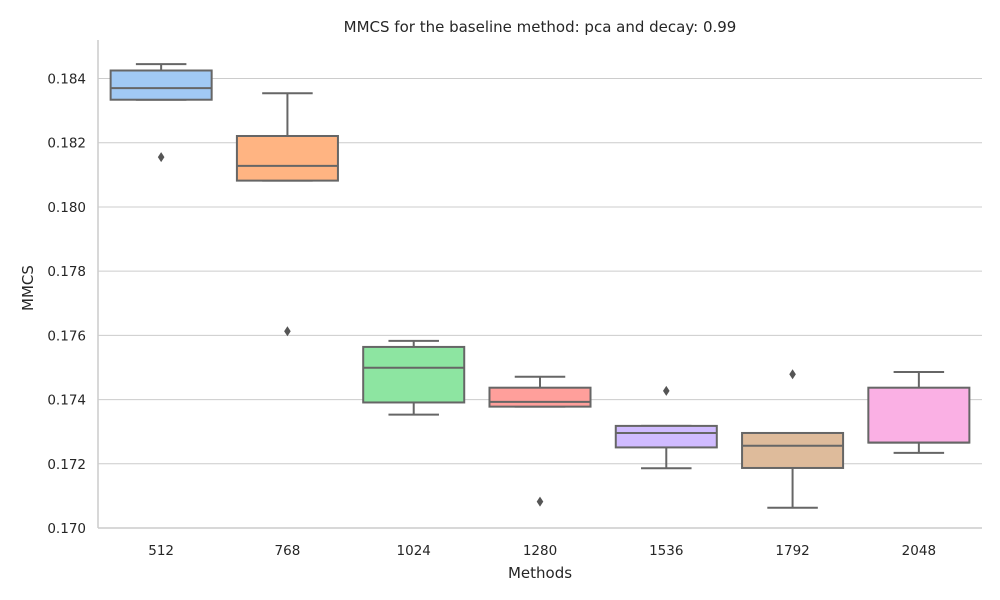 The height and width of the screenshot is (600, 1000). Describe the element at coordinates (540, 573) in the screenshot. I see `x-axis-label: Methods` at that location.